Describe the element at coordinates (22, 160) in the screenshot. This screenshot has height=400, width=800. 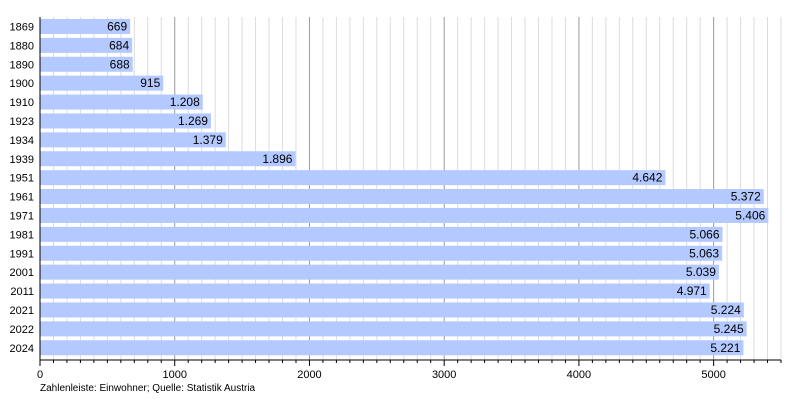
I see `category-label-1939: 1939` at that location.